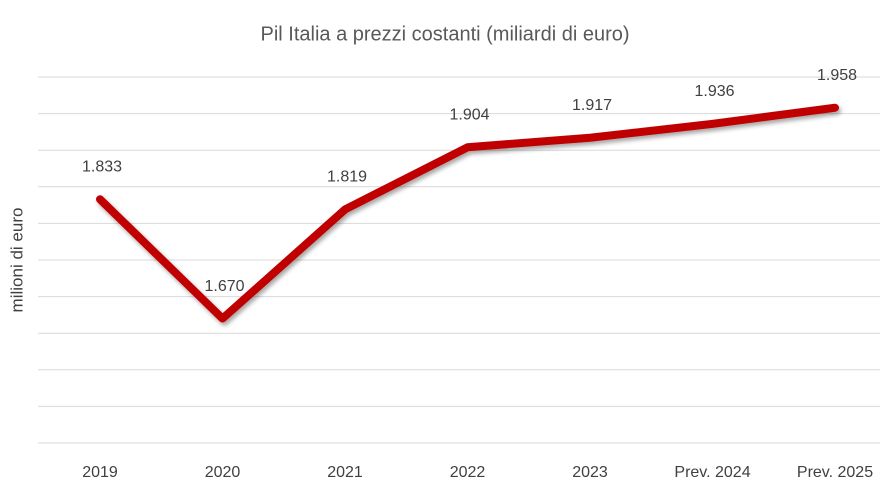 The width and height of the screenshot is (890, 484). What do you see at coordinates (224, 286) in the screenshot?
I see `data-label: 1.670` at bounding box center [224, 286].